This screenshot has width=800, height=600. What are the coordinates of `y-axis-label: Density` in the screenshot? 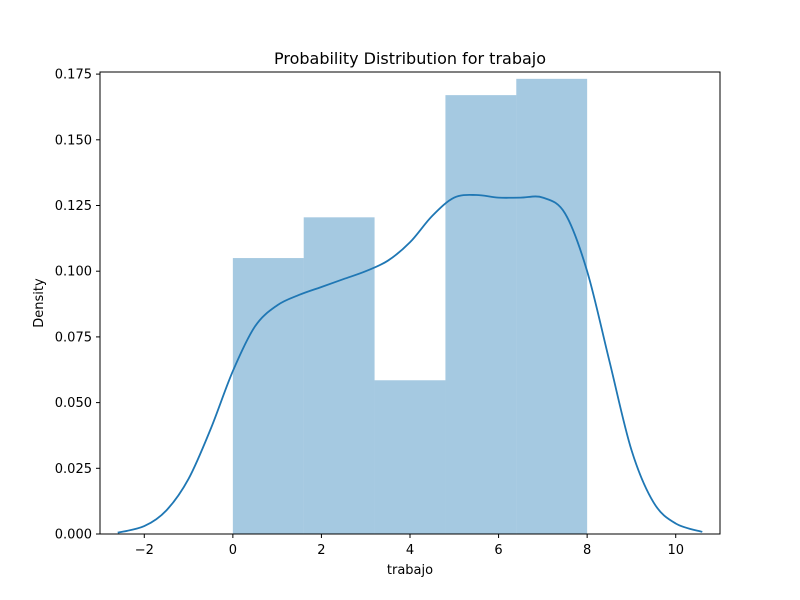 It's located at (39, 303).